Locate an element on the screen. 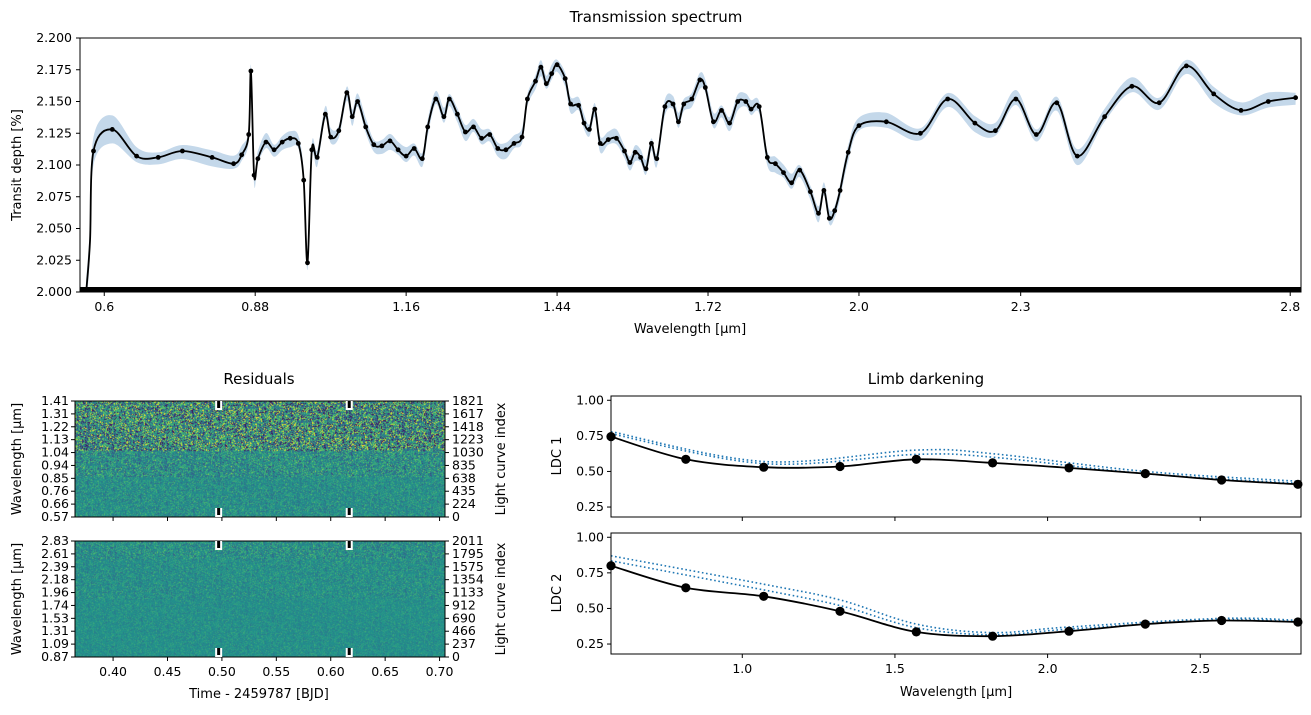 This screenshot has width=1311, height=715. residuals-top-markers is located at coordinates (284, 459).